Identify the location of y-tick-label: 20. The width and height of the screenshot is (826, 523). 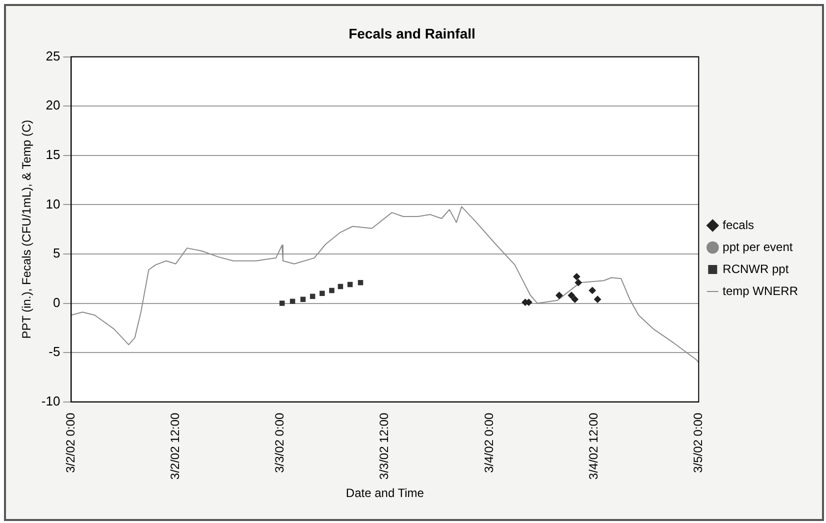
(53, 105).